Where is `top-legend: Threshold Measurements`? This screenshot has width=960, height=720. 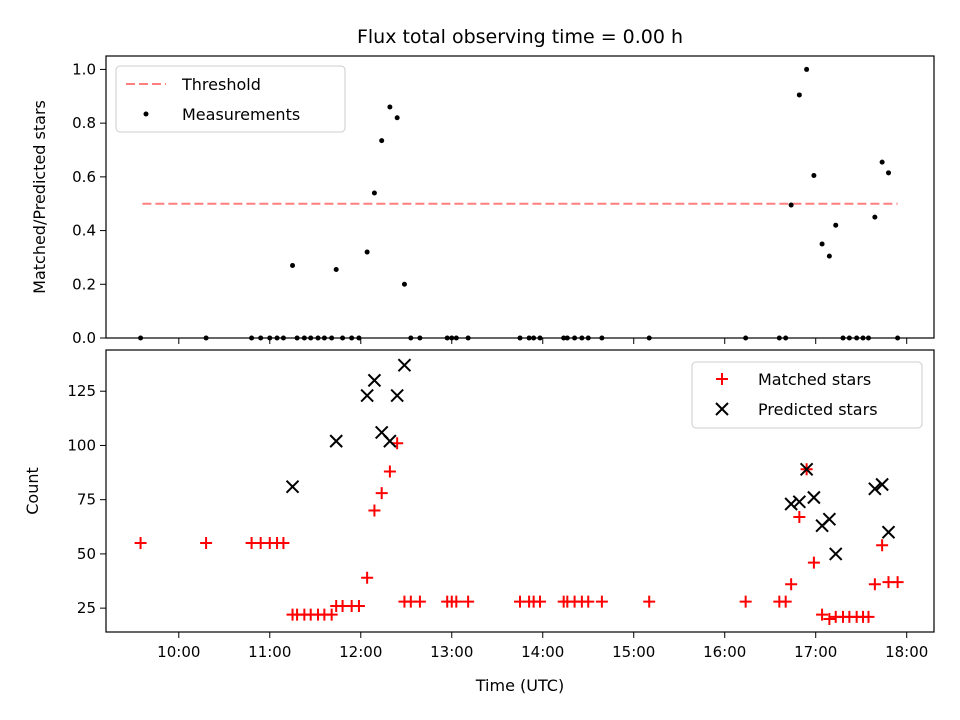 top-legend: Threshold Measurements is located at coordinates (230, 99).